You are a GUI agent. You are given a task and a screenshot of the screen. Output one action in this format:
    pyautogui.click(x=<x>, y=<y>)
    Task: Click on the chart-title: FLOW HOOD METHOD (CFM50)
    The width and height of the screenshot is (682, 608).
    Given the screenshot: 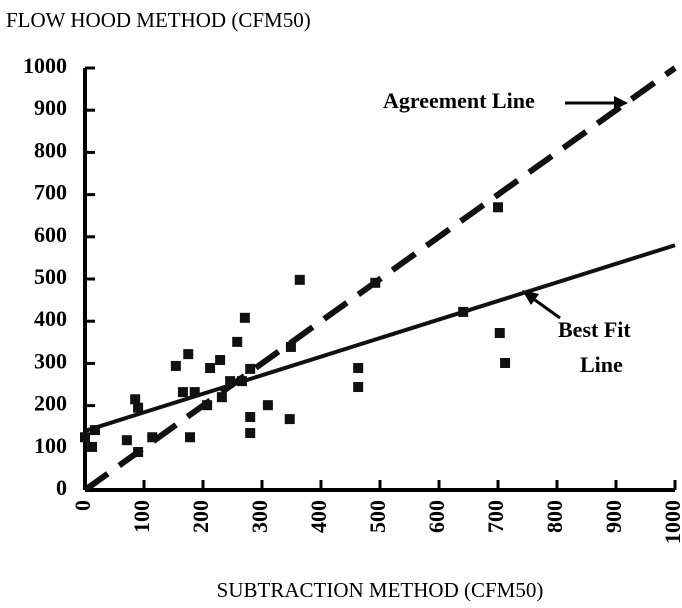 What is the action you would take?
    pyautogui.click(x=158, y=20)
    